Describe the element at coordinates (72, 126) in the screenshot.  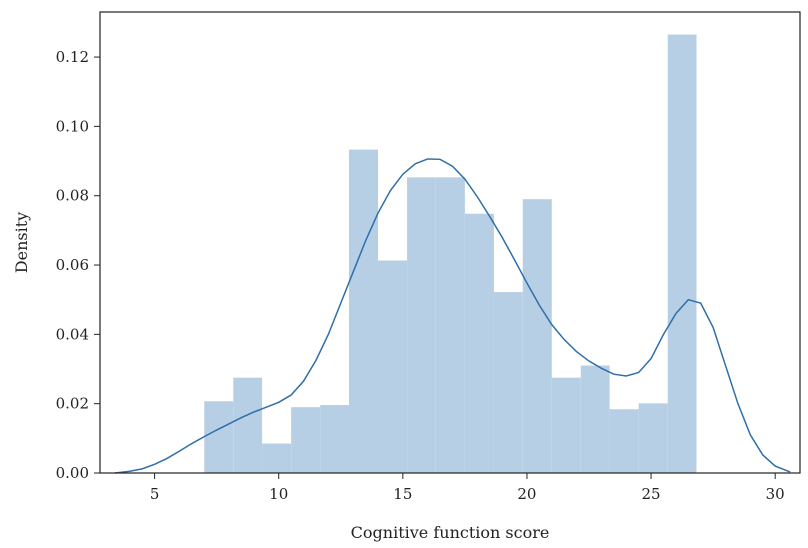
I see `y-tick-label: 0.10` at that location.